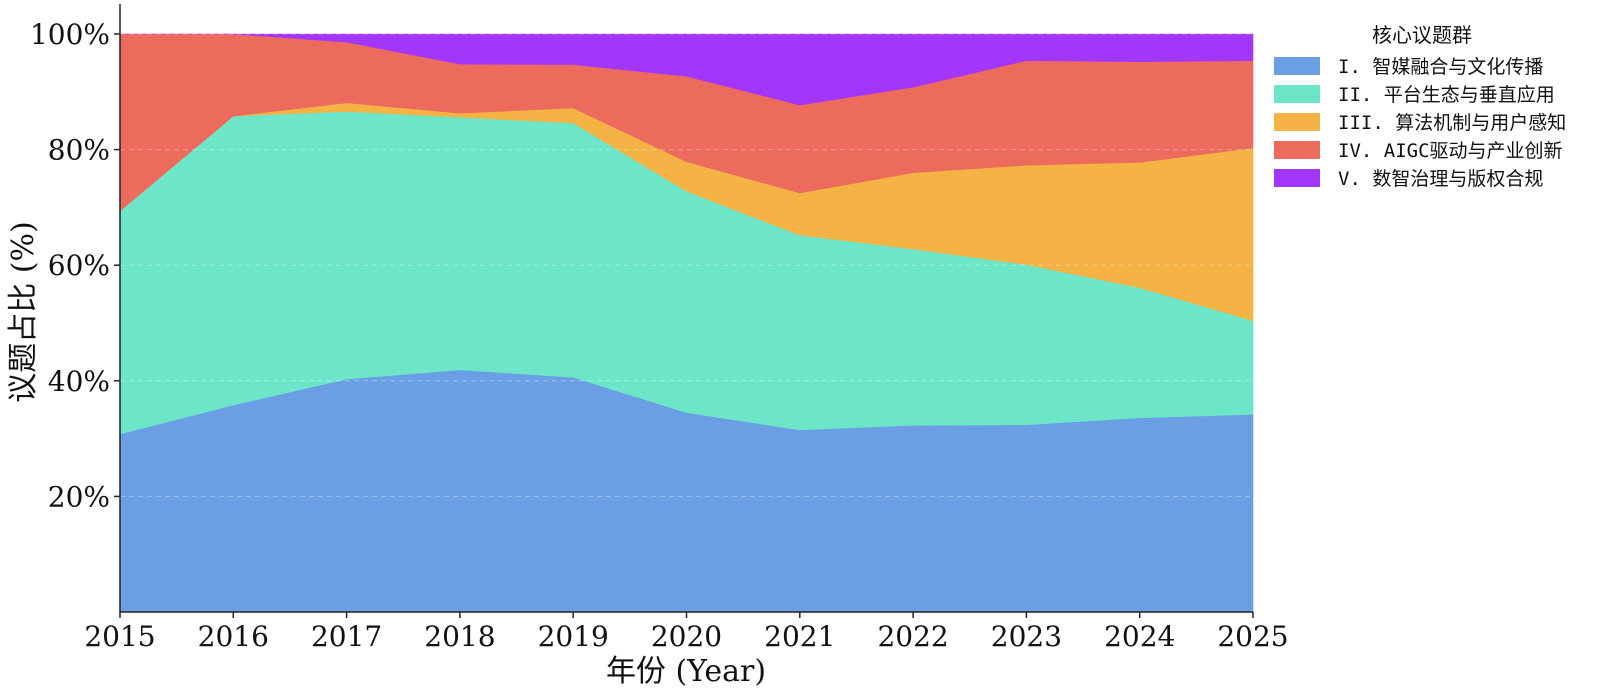 The width and height of the screenshot is (1600, 689). Describe the element at coordinates (799, 636) in the screenshot. I see `x-tick-label: 2021` at that location.